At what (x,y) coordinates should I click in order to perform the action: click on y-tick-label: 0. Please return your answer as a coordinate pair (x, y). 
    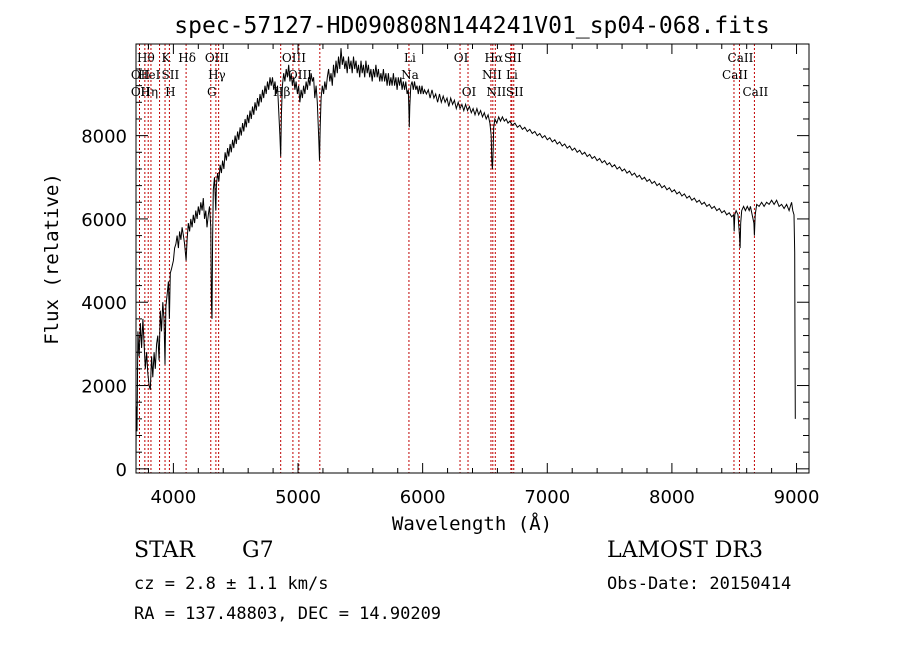
    Looking at the image, I should click on (121, 470).